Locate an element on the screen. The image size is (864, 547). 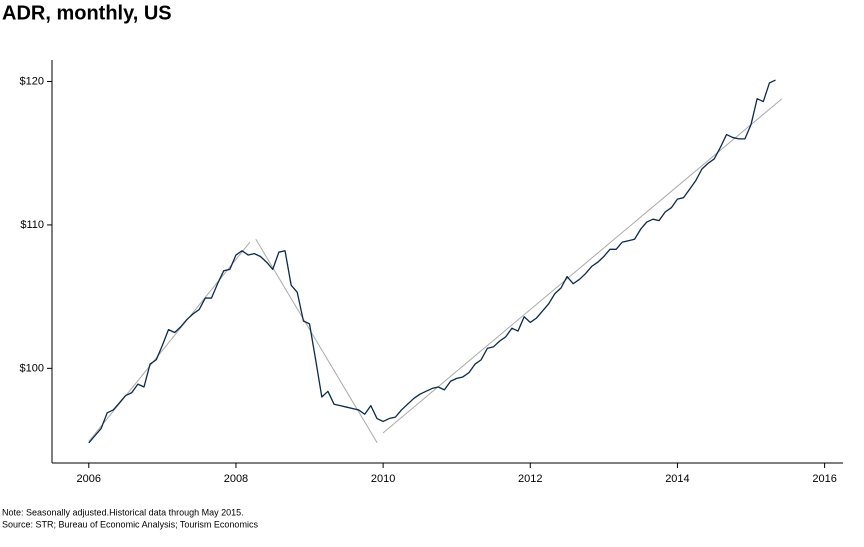
y-tick-label: $120 is located at coordinates (32, 81).